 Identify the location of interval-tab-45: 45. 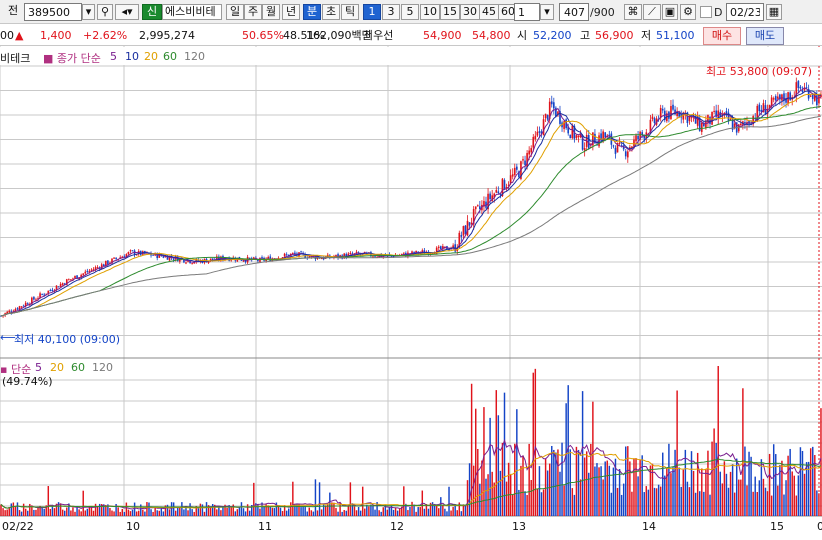
(489, 12).